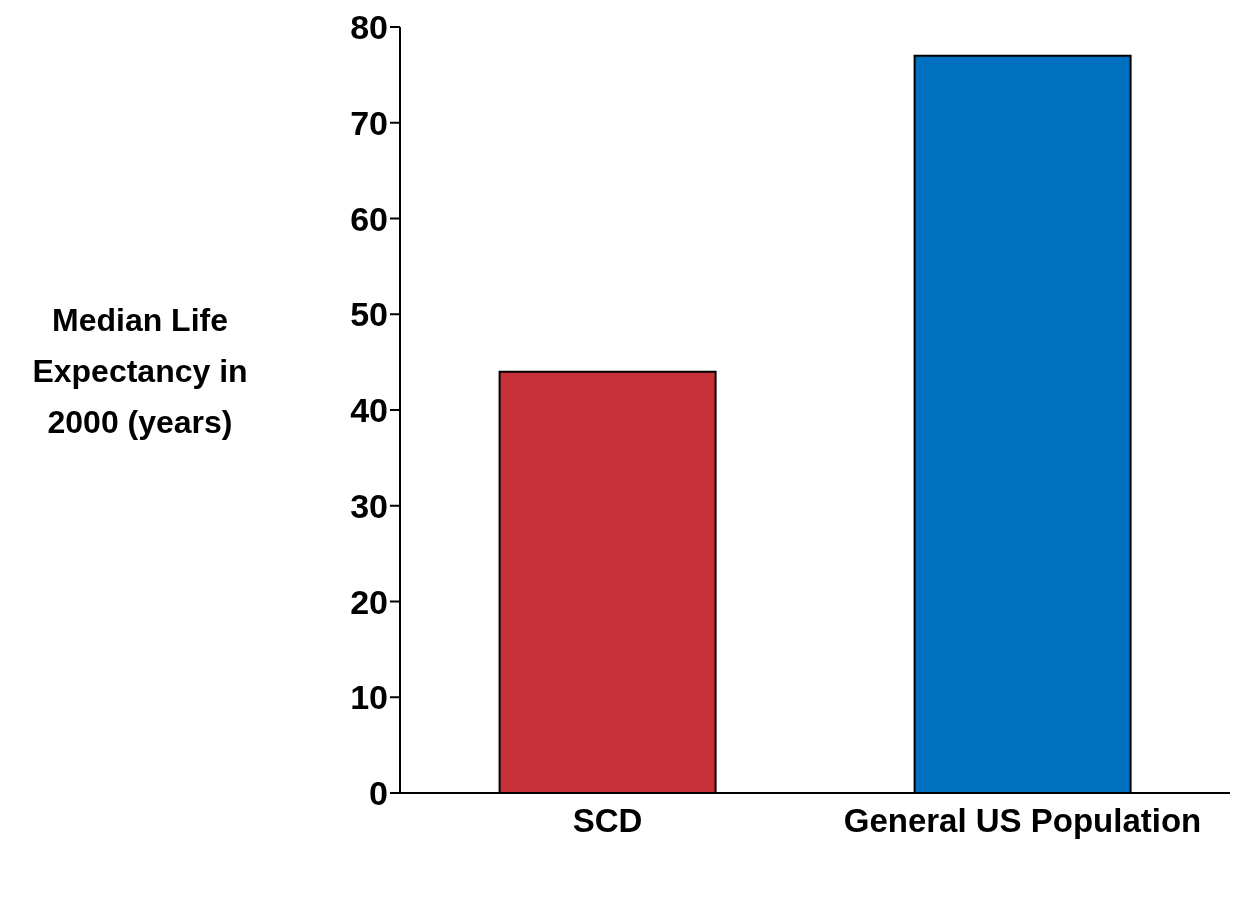  I want to click on x-tick-label: General US Population, so click(1022, 821).